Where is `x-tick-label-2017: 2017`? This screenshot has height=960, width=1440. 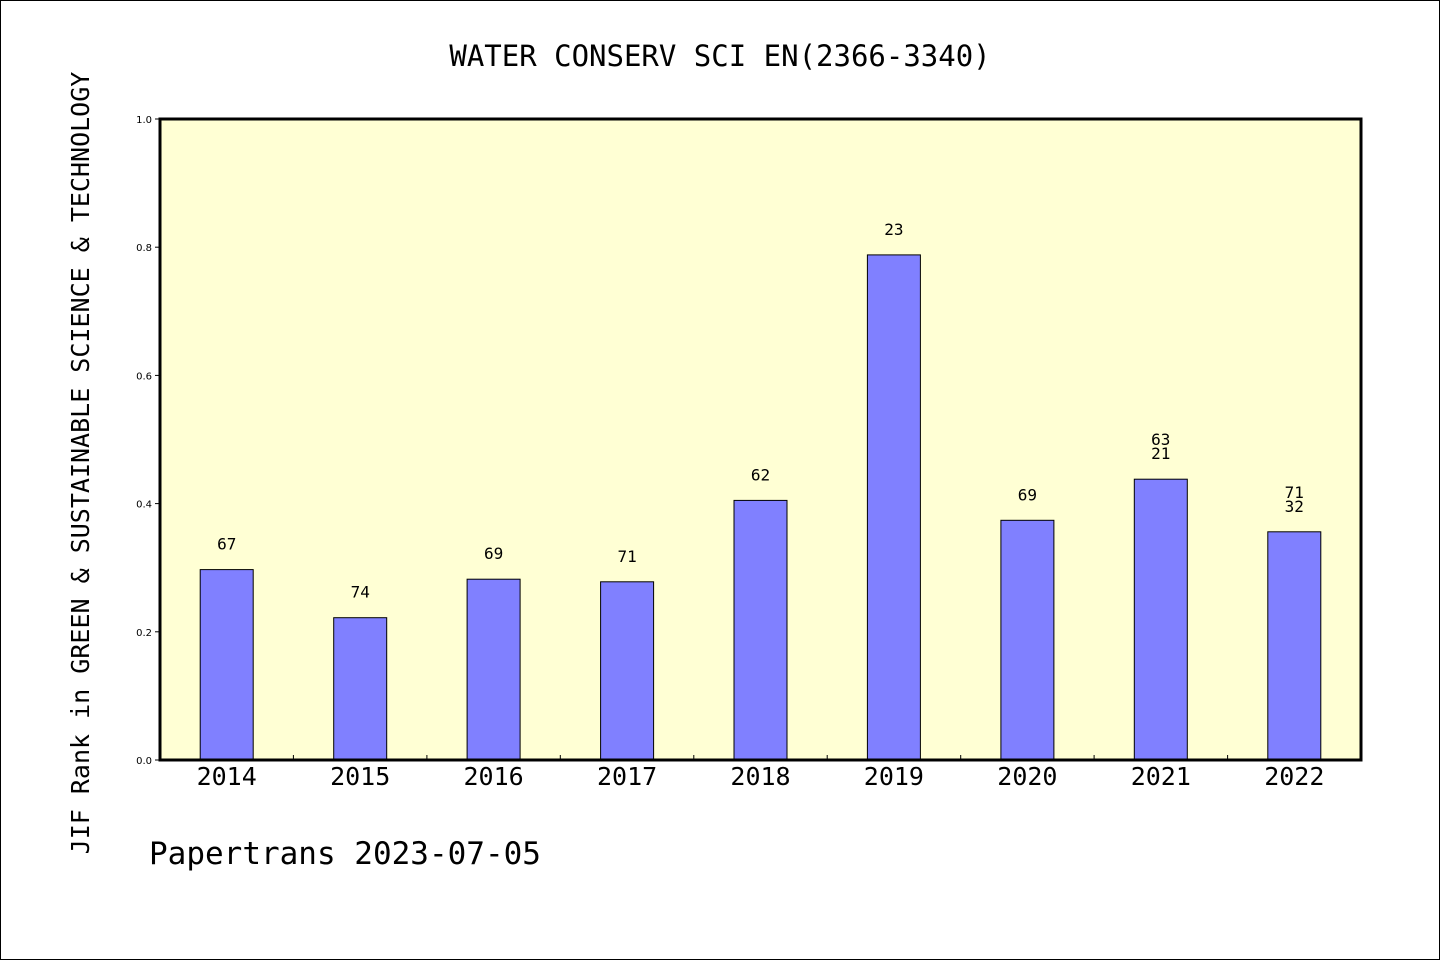
x-tick-label-2017: 2017 is located at coordinates (627, 776).